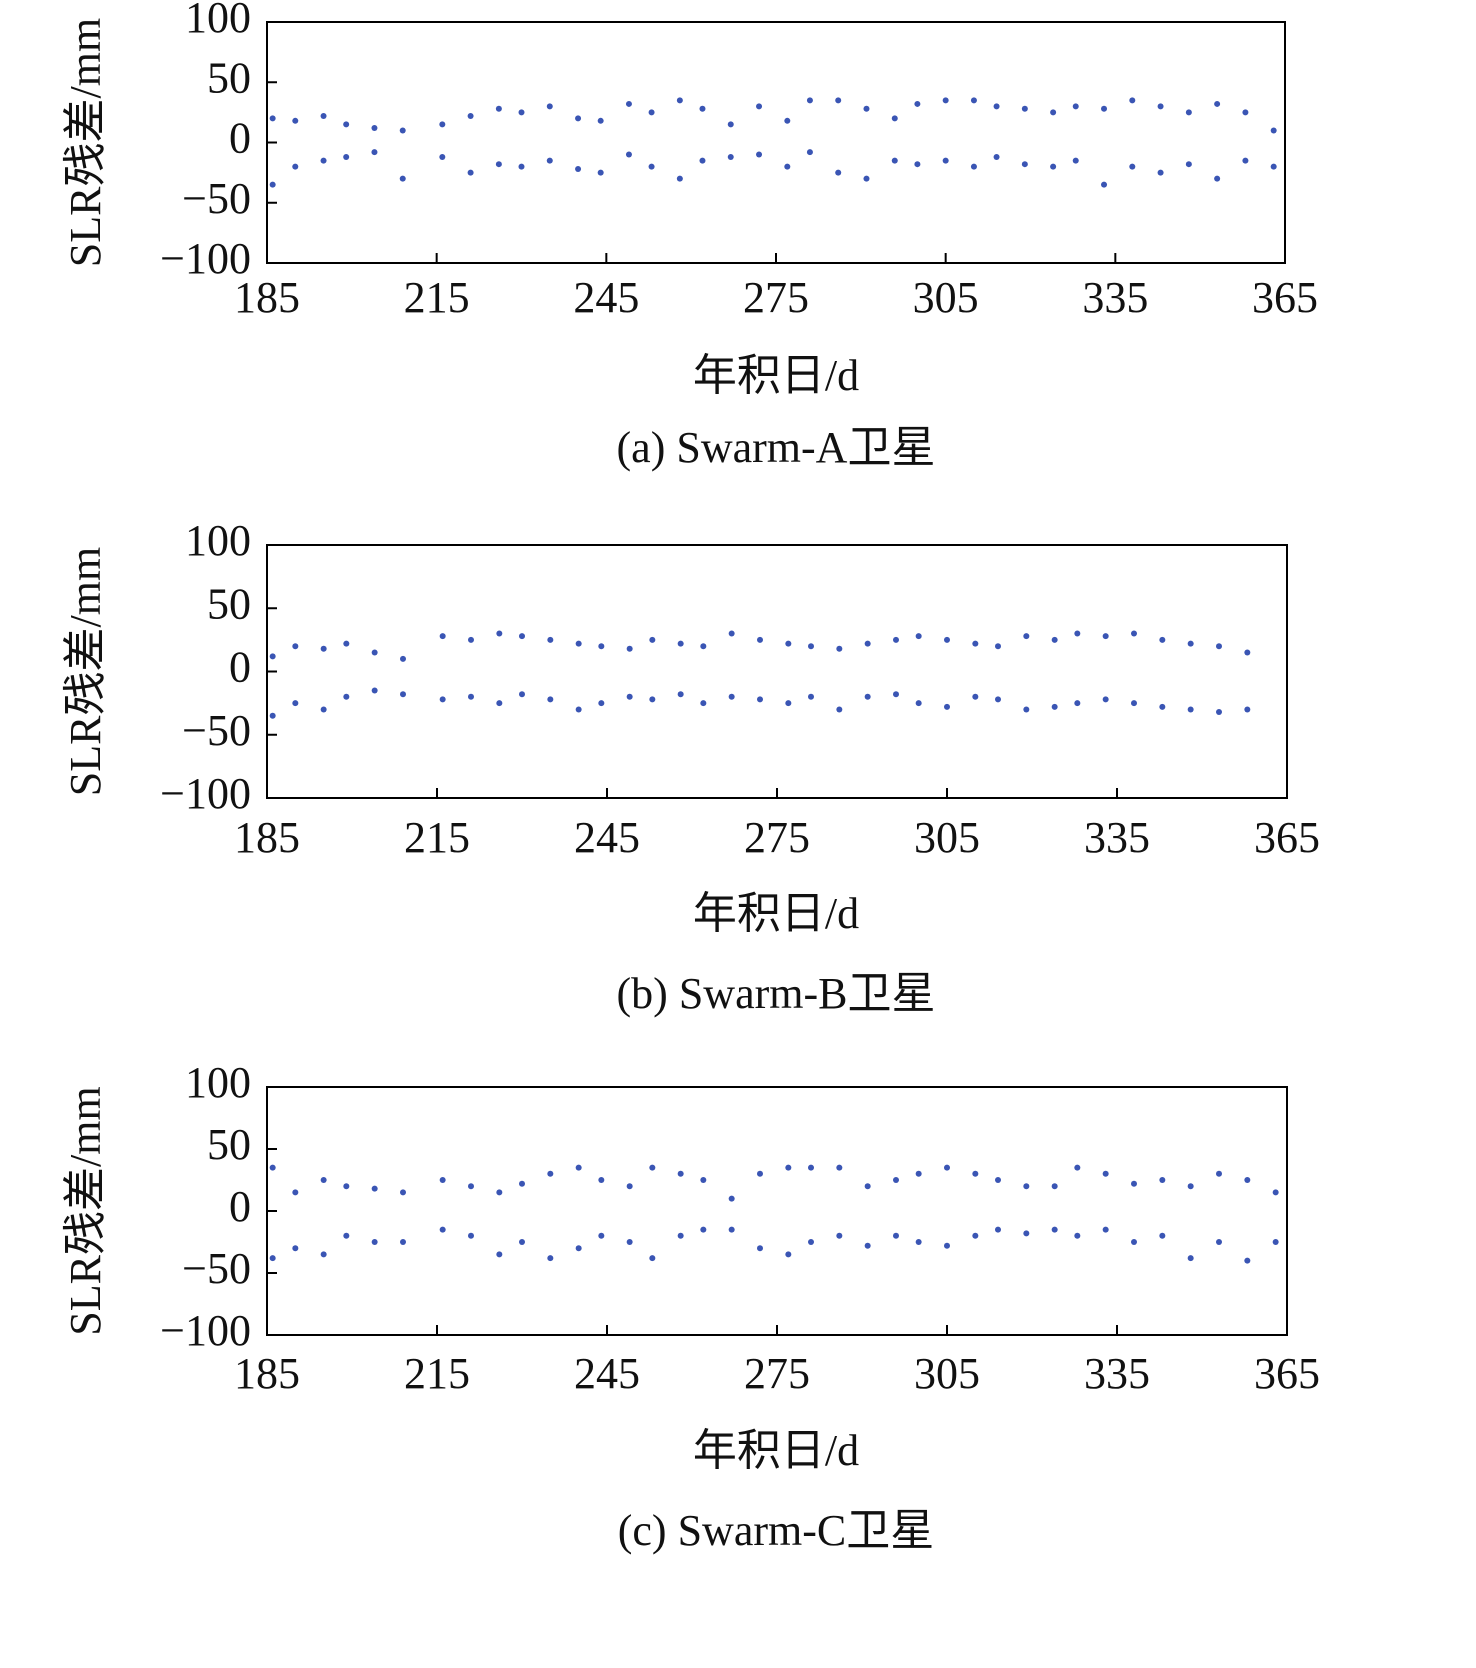 The width and height of the screenshot is (1476, 1668). Describe the element at coordinates (1287, 837) in the screenshot. I see `x-tick-label: 365` at that location.